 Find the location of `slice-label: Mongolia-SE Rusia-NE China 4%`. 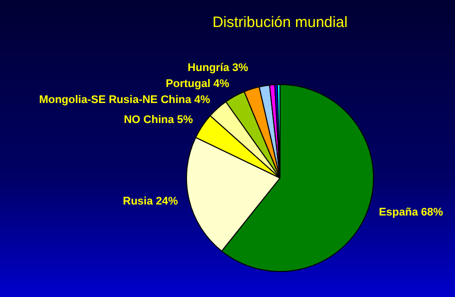

slice-label: Mongolia-SE Rusia-NE China 4% is located at coordinates (124, 100).